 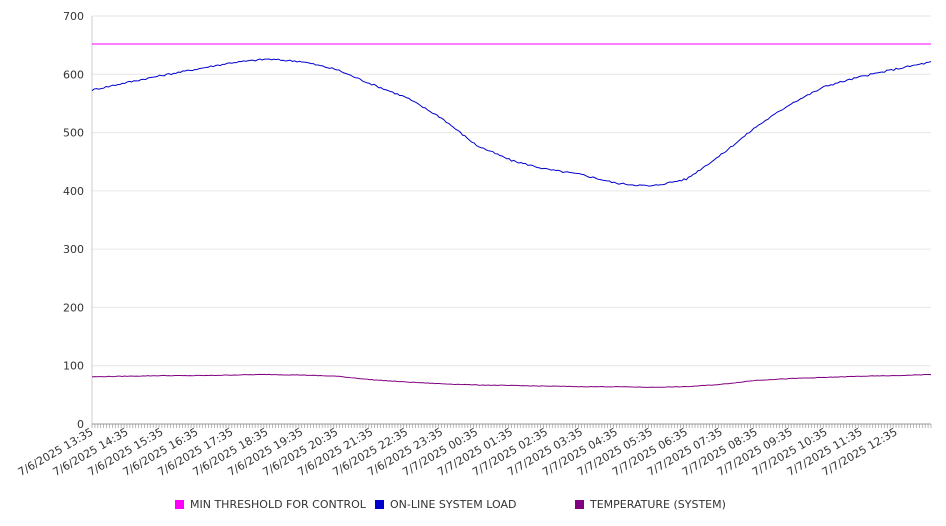 What do you see at coordinates (511, 380) in the screenshot?
I see `series-line` at bounding box center [511, 380].